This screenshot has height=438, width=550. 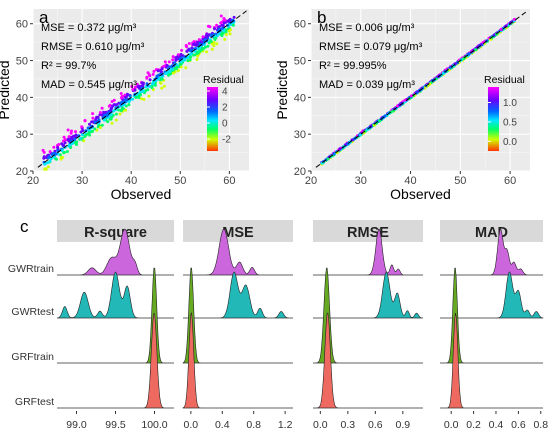 What do you see at coordinates (371, 47) in the screenshot?
I see `stat-line: RMSE = 0.079 μg/m³` at bounding box center [371, 47].